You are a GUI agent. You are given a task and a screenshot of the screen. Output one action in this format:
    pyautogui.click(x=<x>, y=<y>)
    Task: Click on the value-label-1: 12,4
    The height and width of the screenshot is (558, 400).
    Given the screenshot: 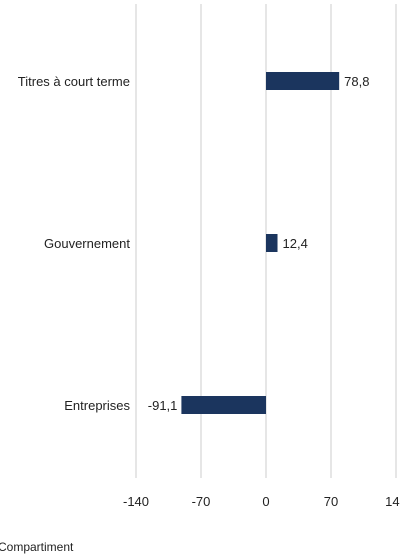 What is the action you would take?
    pyautogui.click(x=295, y=243)
    